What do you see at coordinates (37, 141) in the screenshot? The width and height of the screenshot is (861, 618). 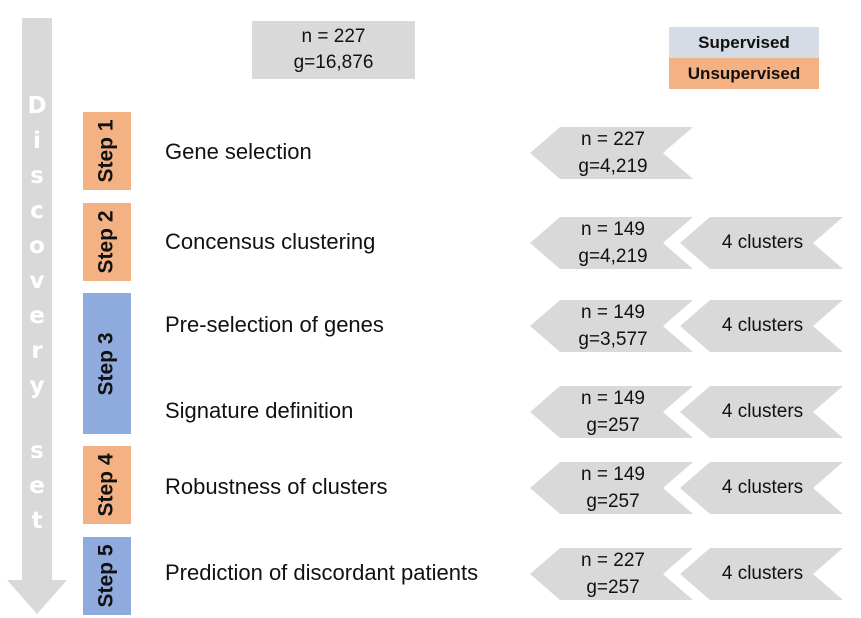 I see `discovery-letter: i` at bounding box center [37, 141].